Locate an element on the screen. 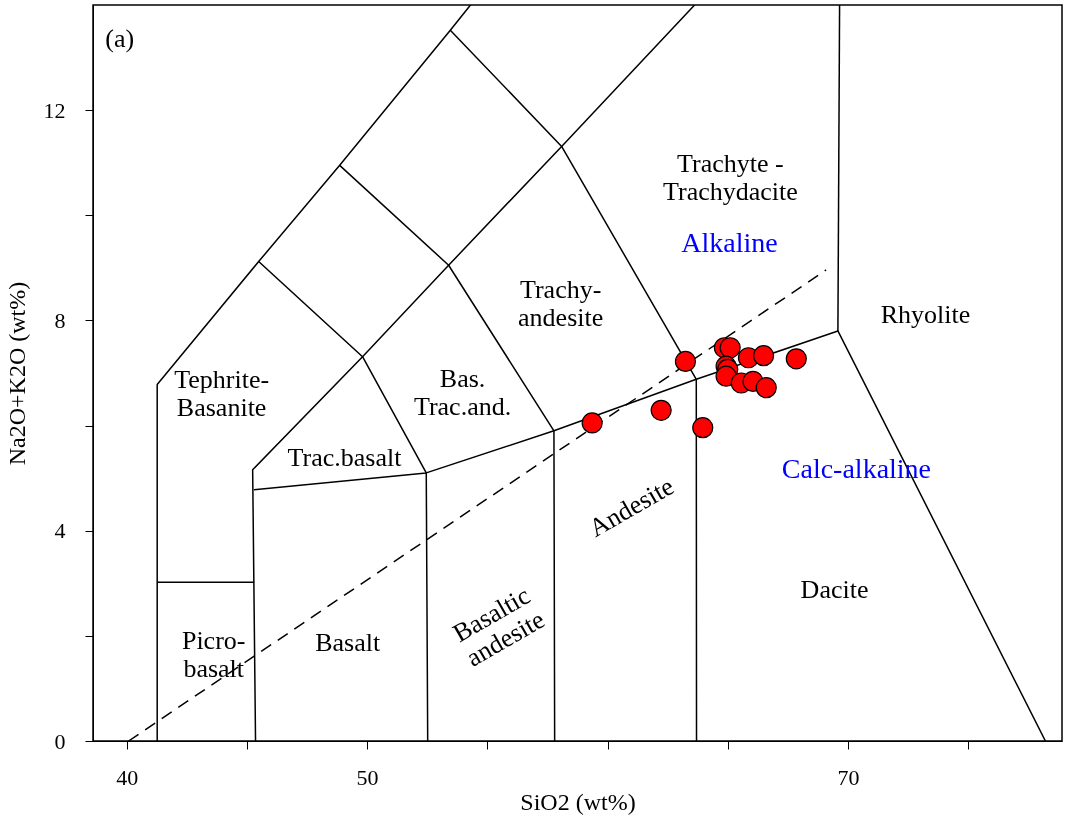  annotation: Rhyolite is located at coordinates (925, 315).